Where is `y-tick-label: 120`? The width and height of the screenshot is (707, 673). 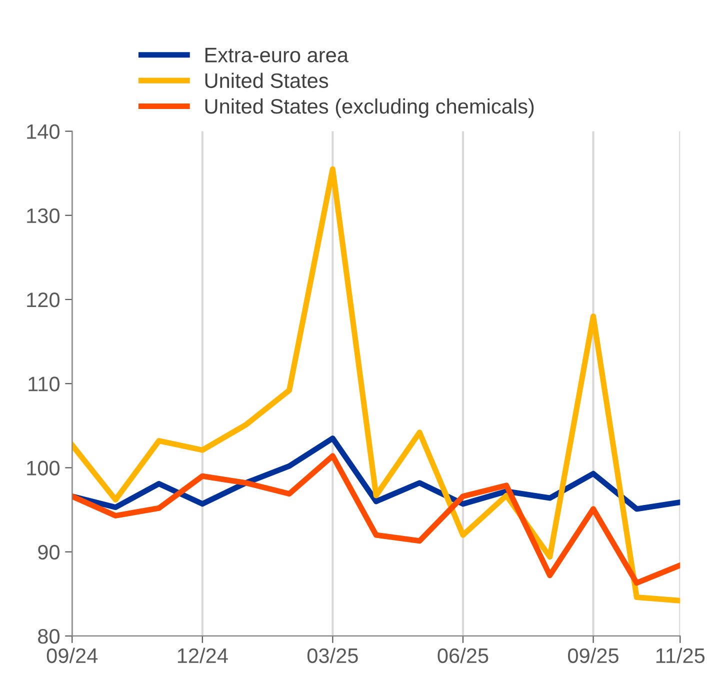 y-tick-label: 120 is located at coordinates (43, 300).